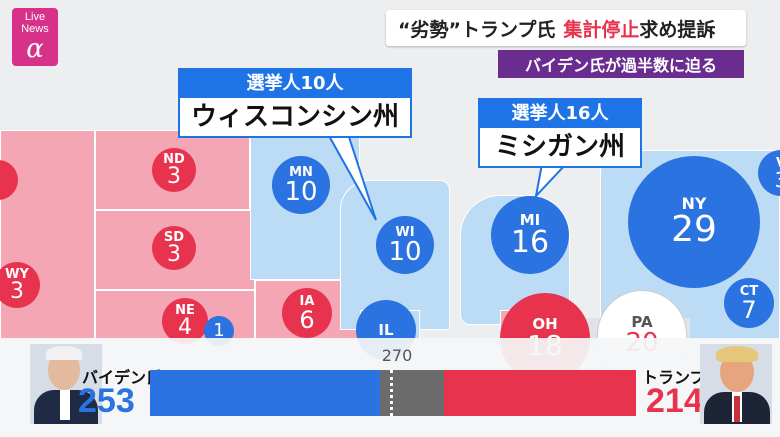  What do you see at coordinates (35, 17) in the screenshot?
I see `logo-line1: Live` at bounding box center [35, 17].